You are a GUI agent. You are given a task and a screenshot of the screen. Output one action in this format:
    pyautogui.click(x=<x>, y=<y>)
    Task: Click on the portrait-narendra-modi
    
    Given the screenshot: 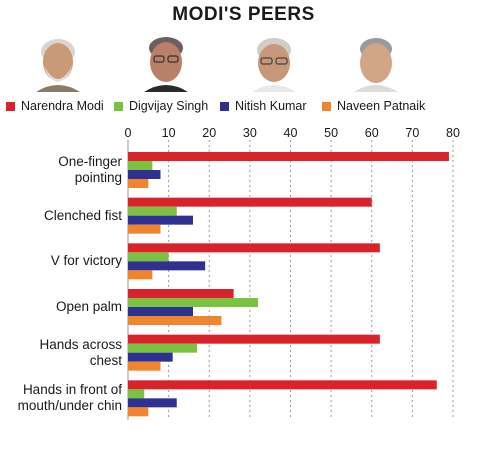 What is the action you would take?
    pyautogui.click(x=58, y=65)
    